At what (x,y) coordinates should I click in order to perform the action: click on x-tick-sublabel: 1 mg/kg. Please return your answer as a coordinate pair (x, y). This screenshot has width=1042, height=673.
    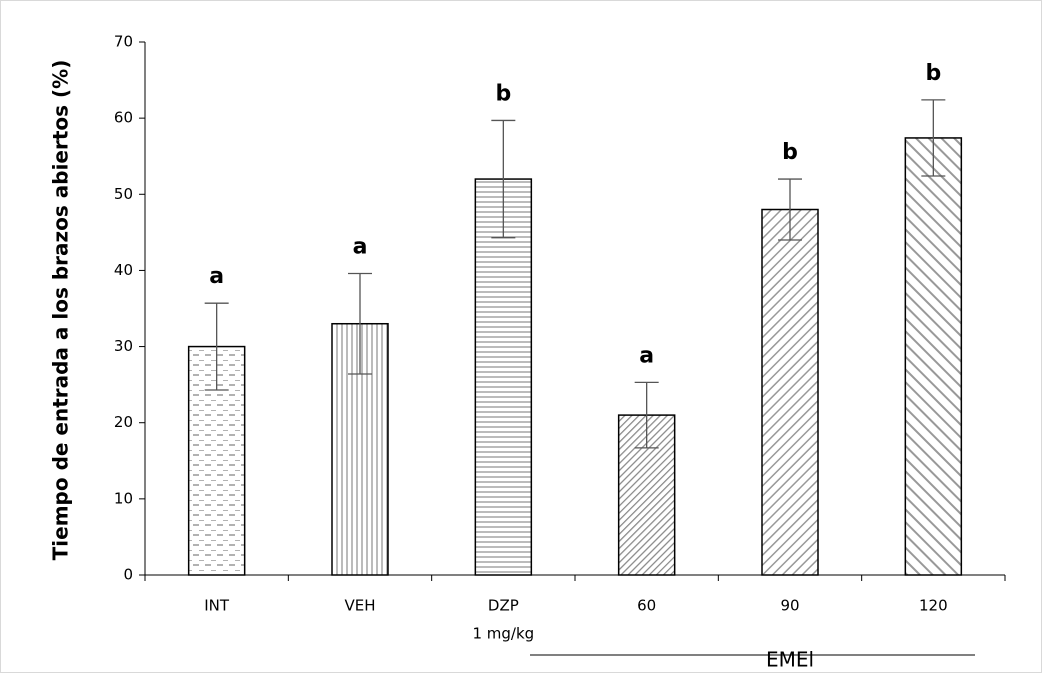
    Looking at the image, I should click on (503, 634).